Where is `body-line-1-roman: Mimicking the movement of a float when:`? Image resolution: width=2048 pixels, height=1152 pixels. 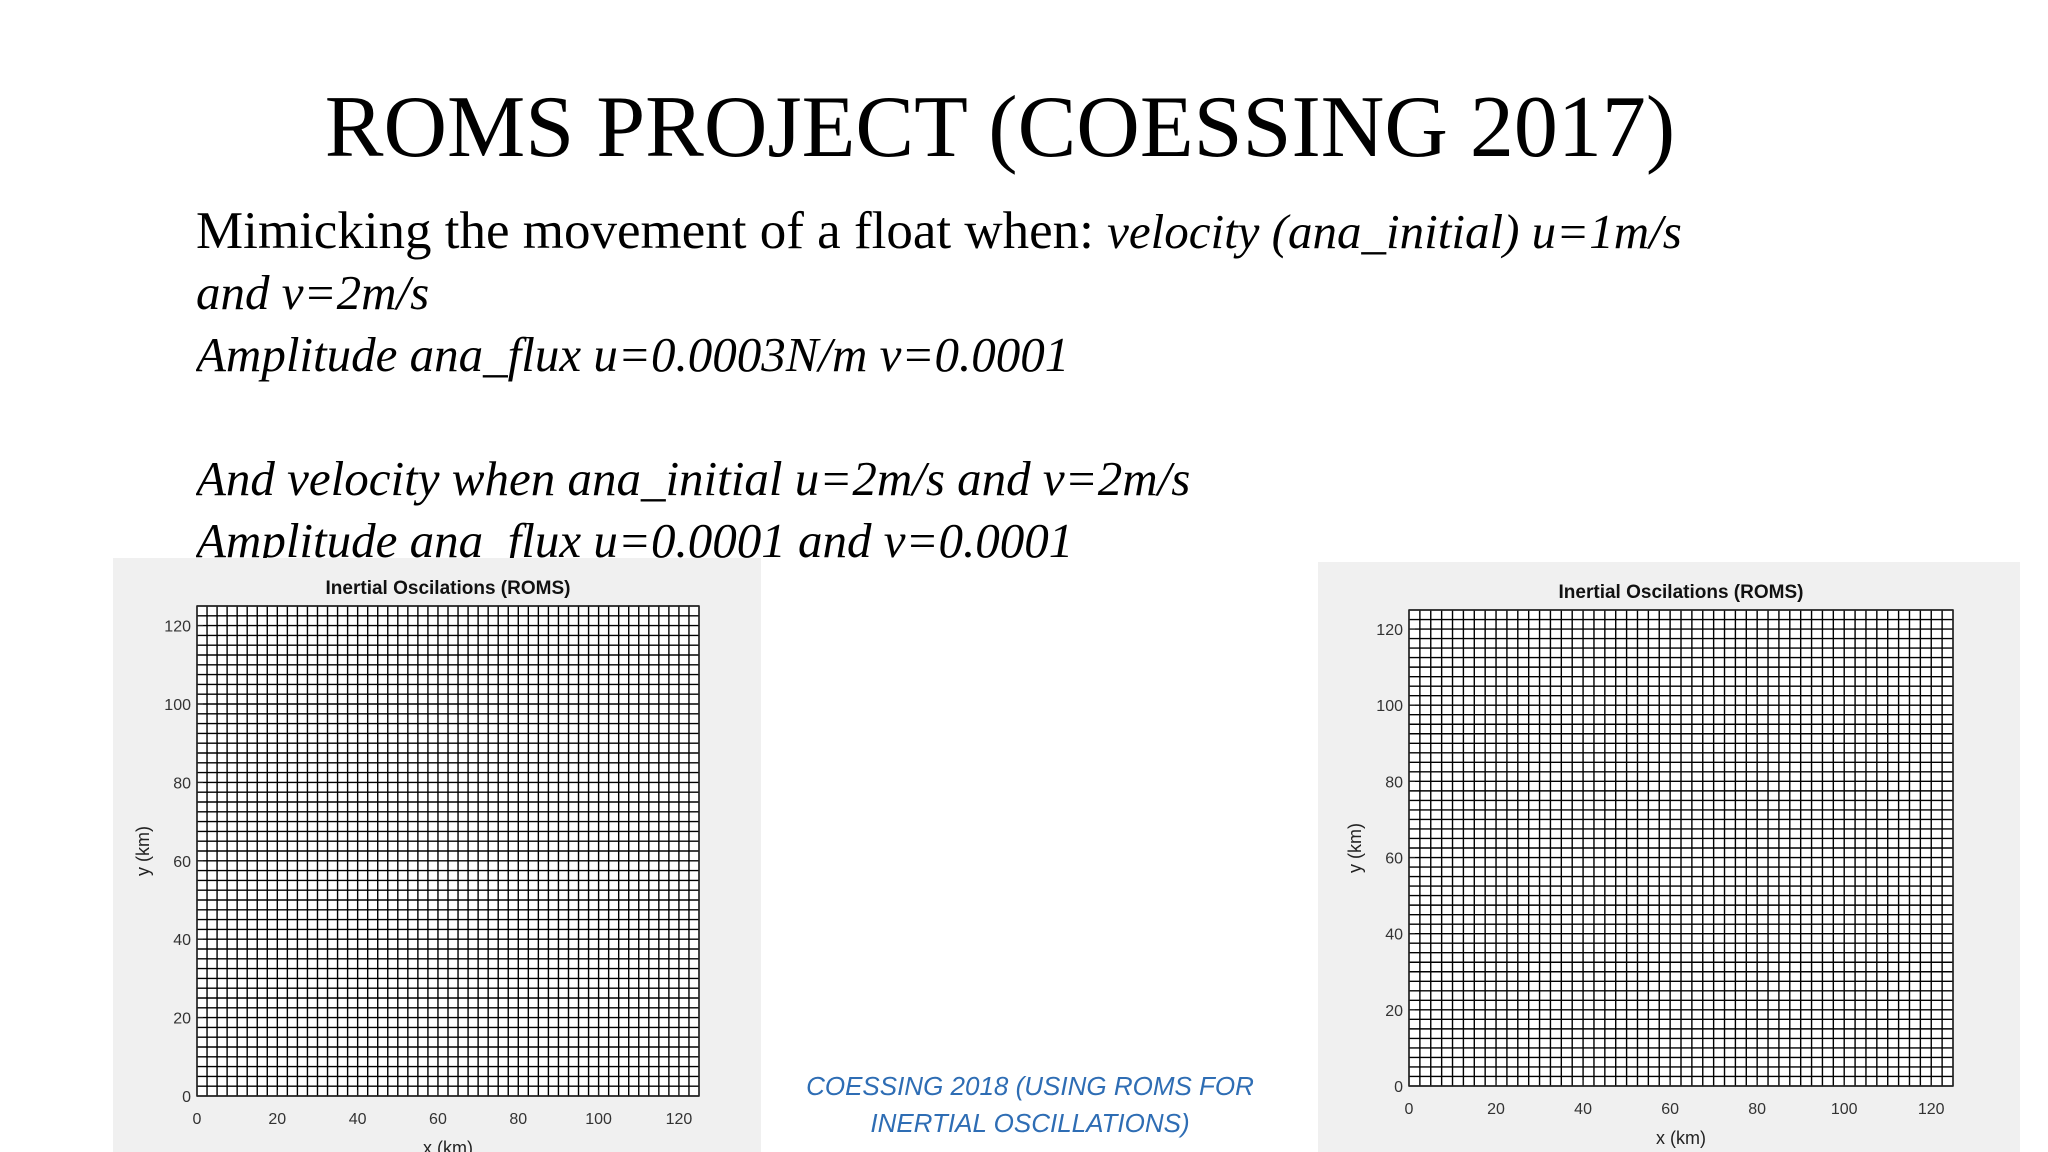
body-line-1-roman: Mimicking the movement of a float when: is located at coordinates (652, 231).